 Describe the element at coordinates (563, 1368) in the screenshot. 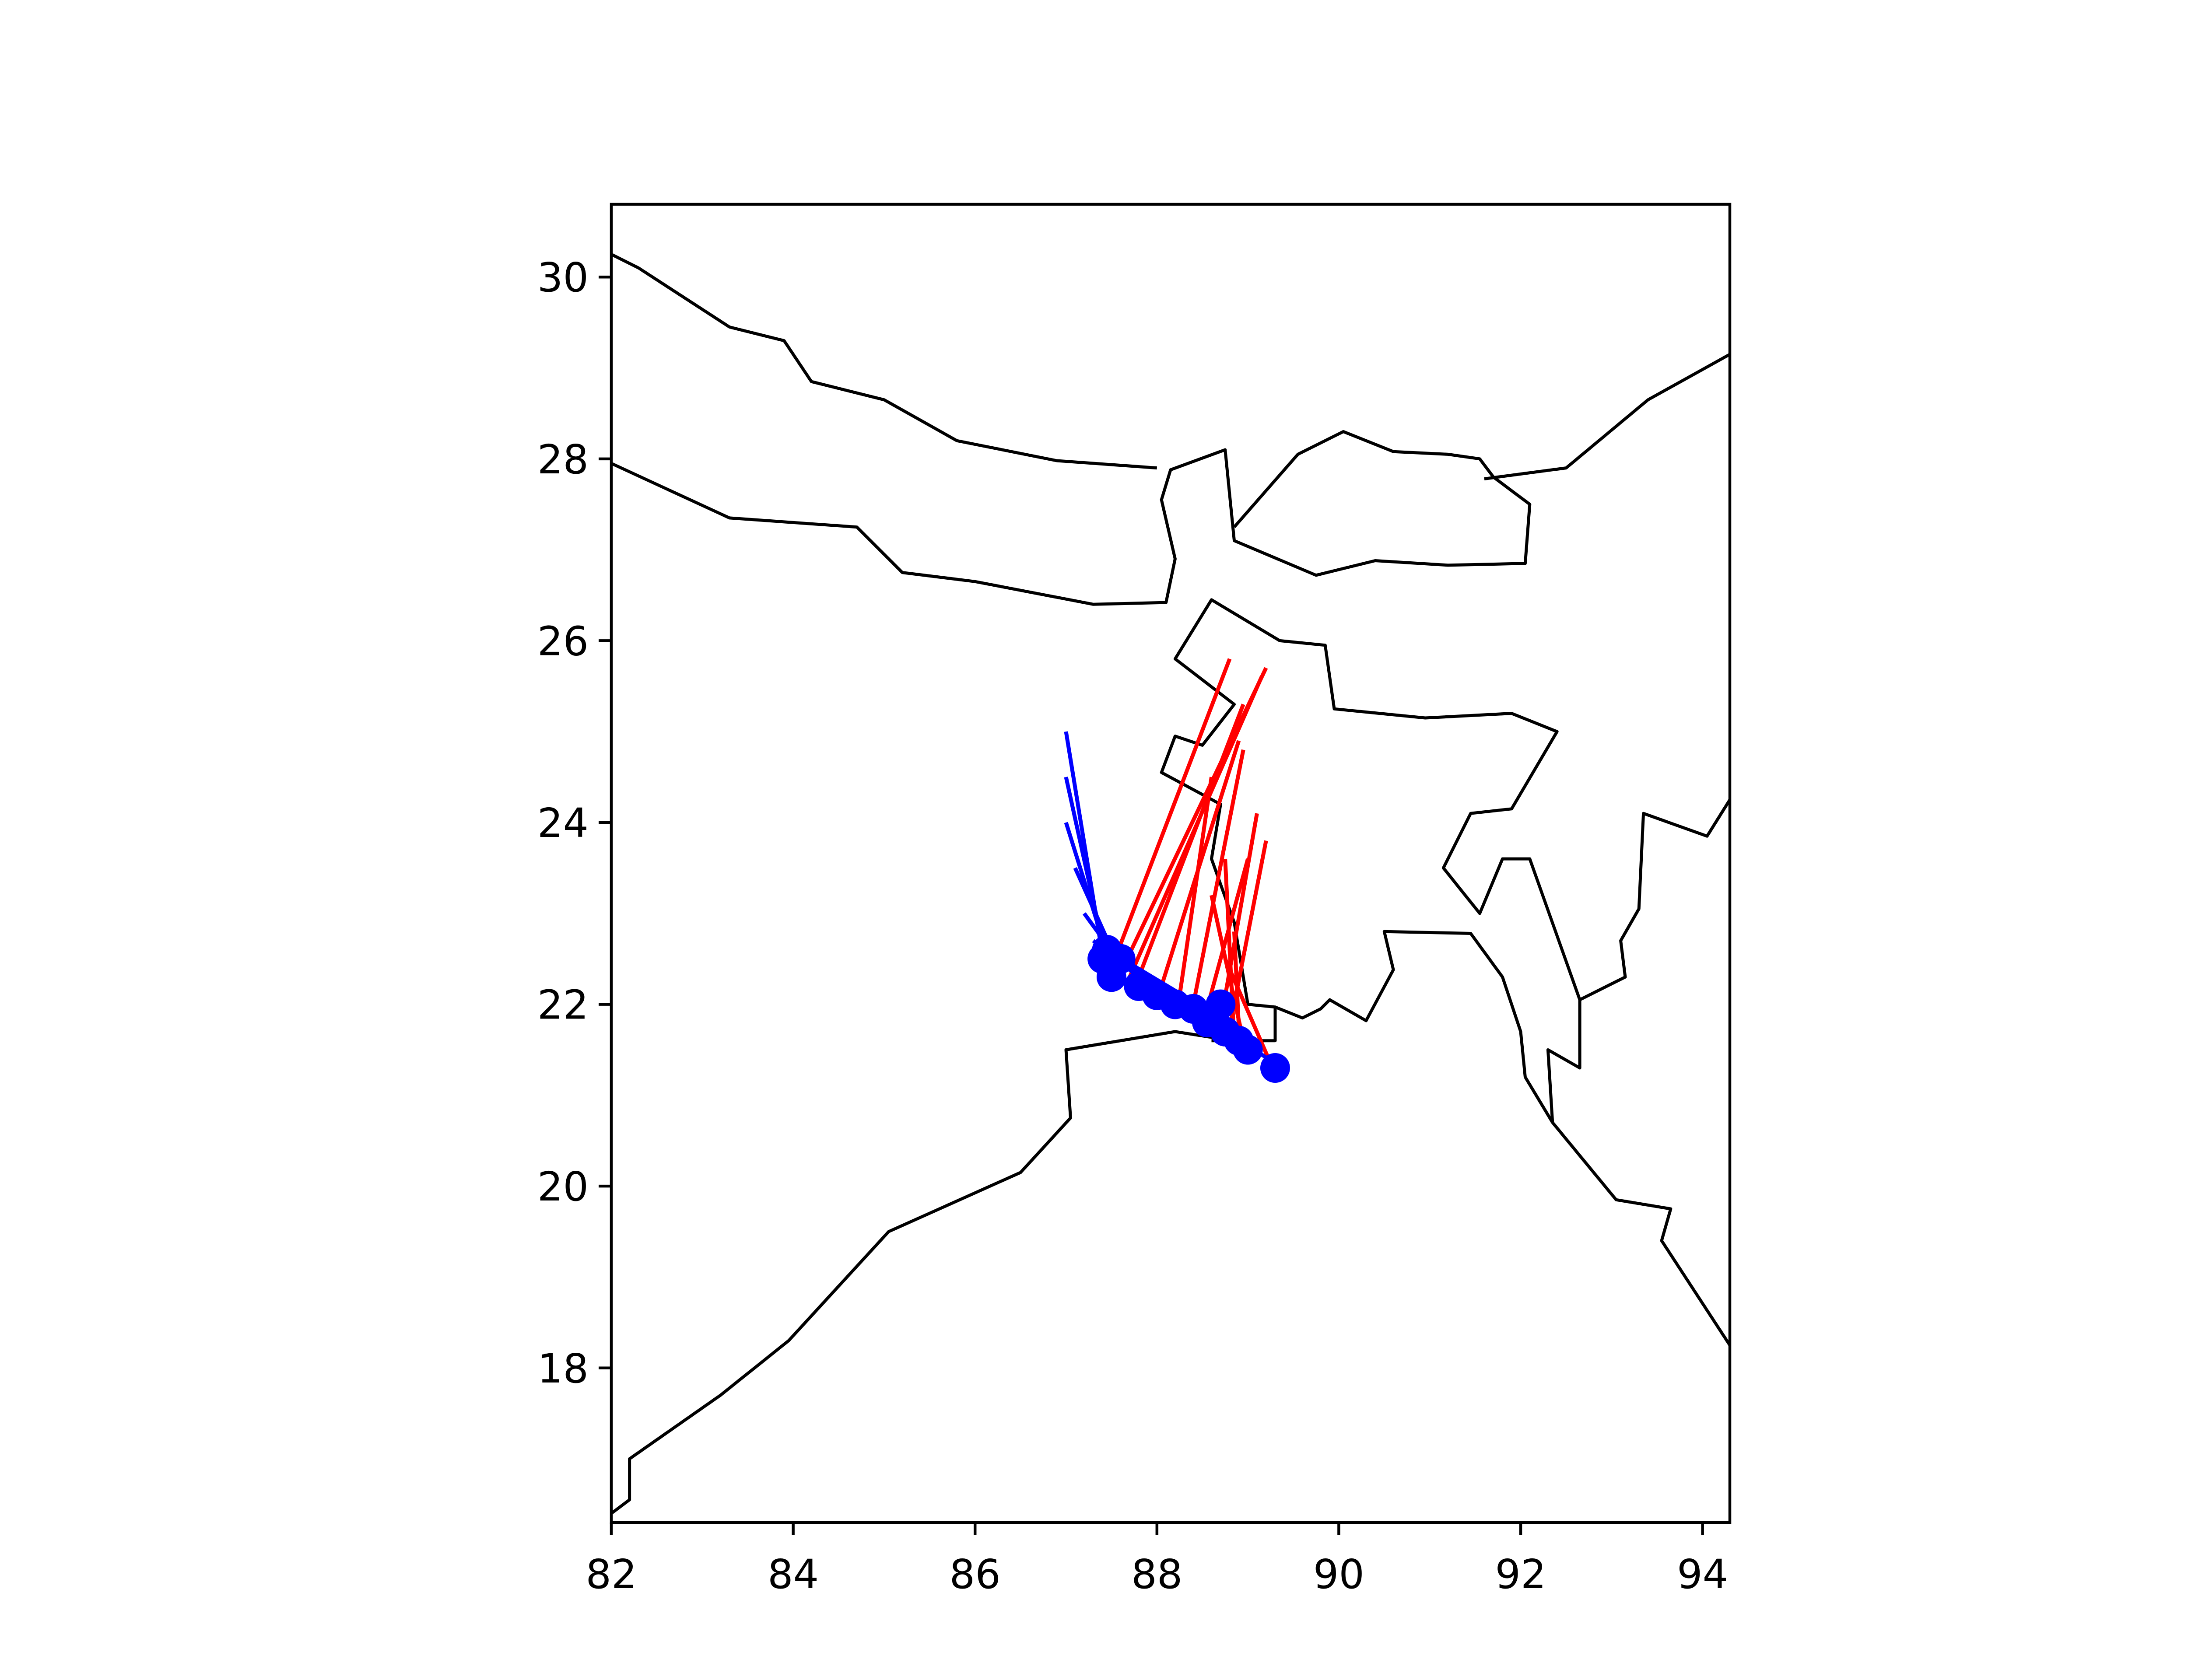

I see `y-tick-label: 18` at that location.